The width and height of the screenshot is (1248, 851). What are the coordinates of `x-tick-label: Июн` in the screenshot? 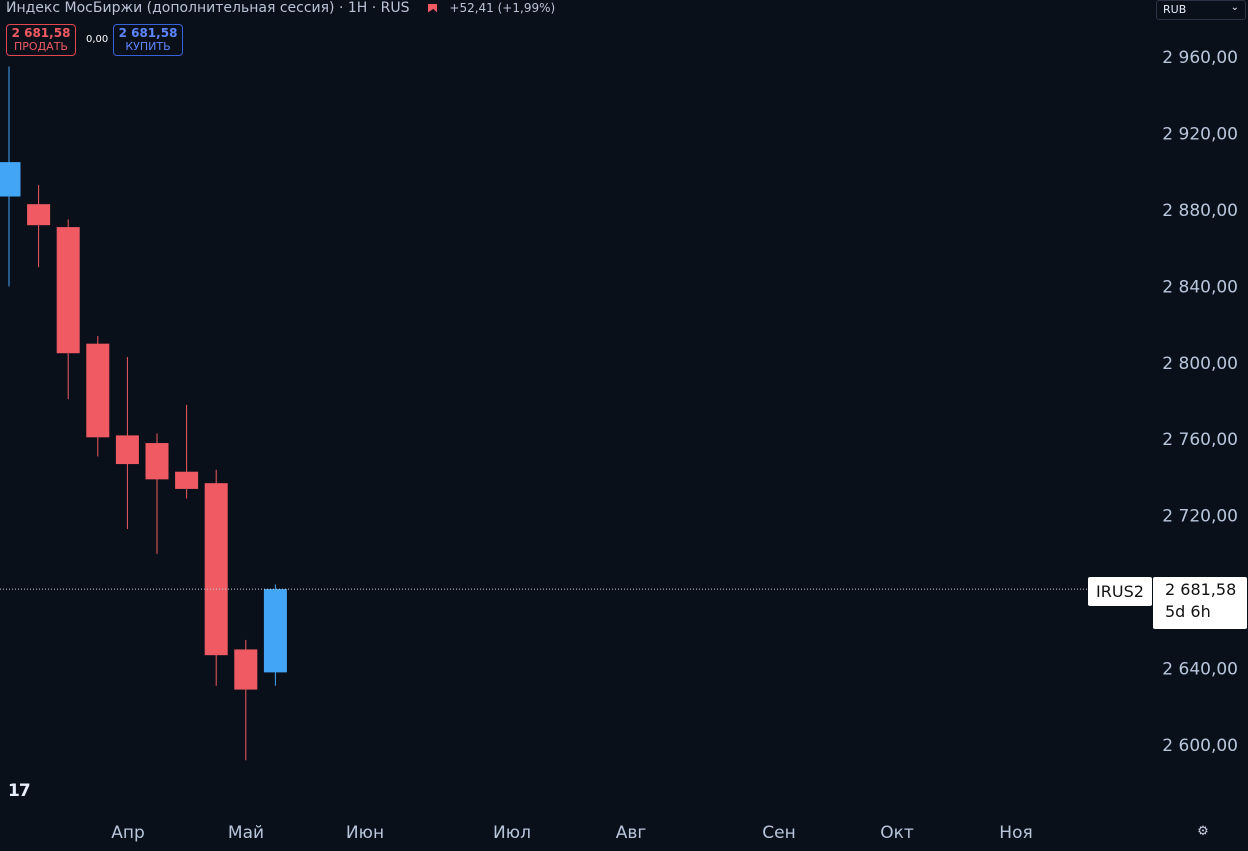 It's located at (365, 833).